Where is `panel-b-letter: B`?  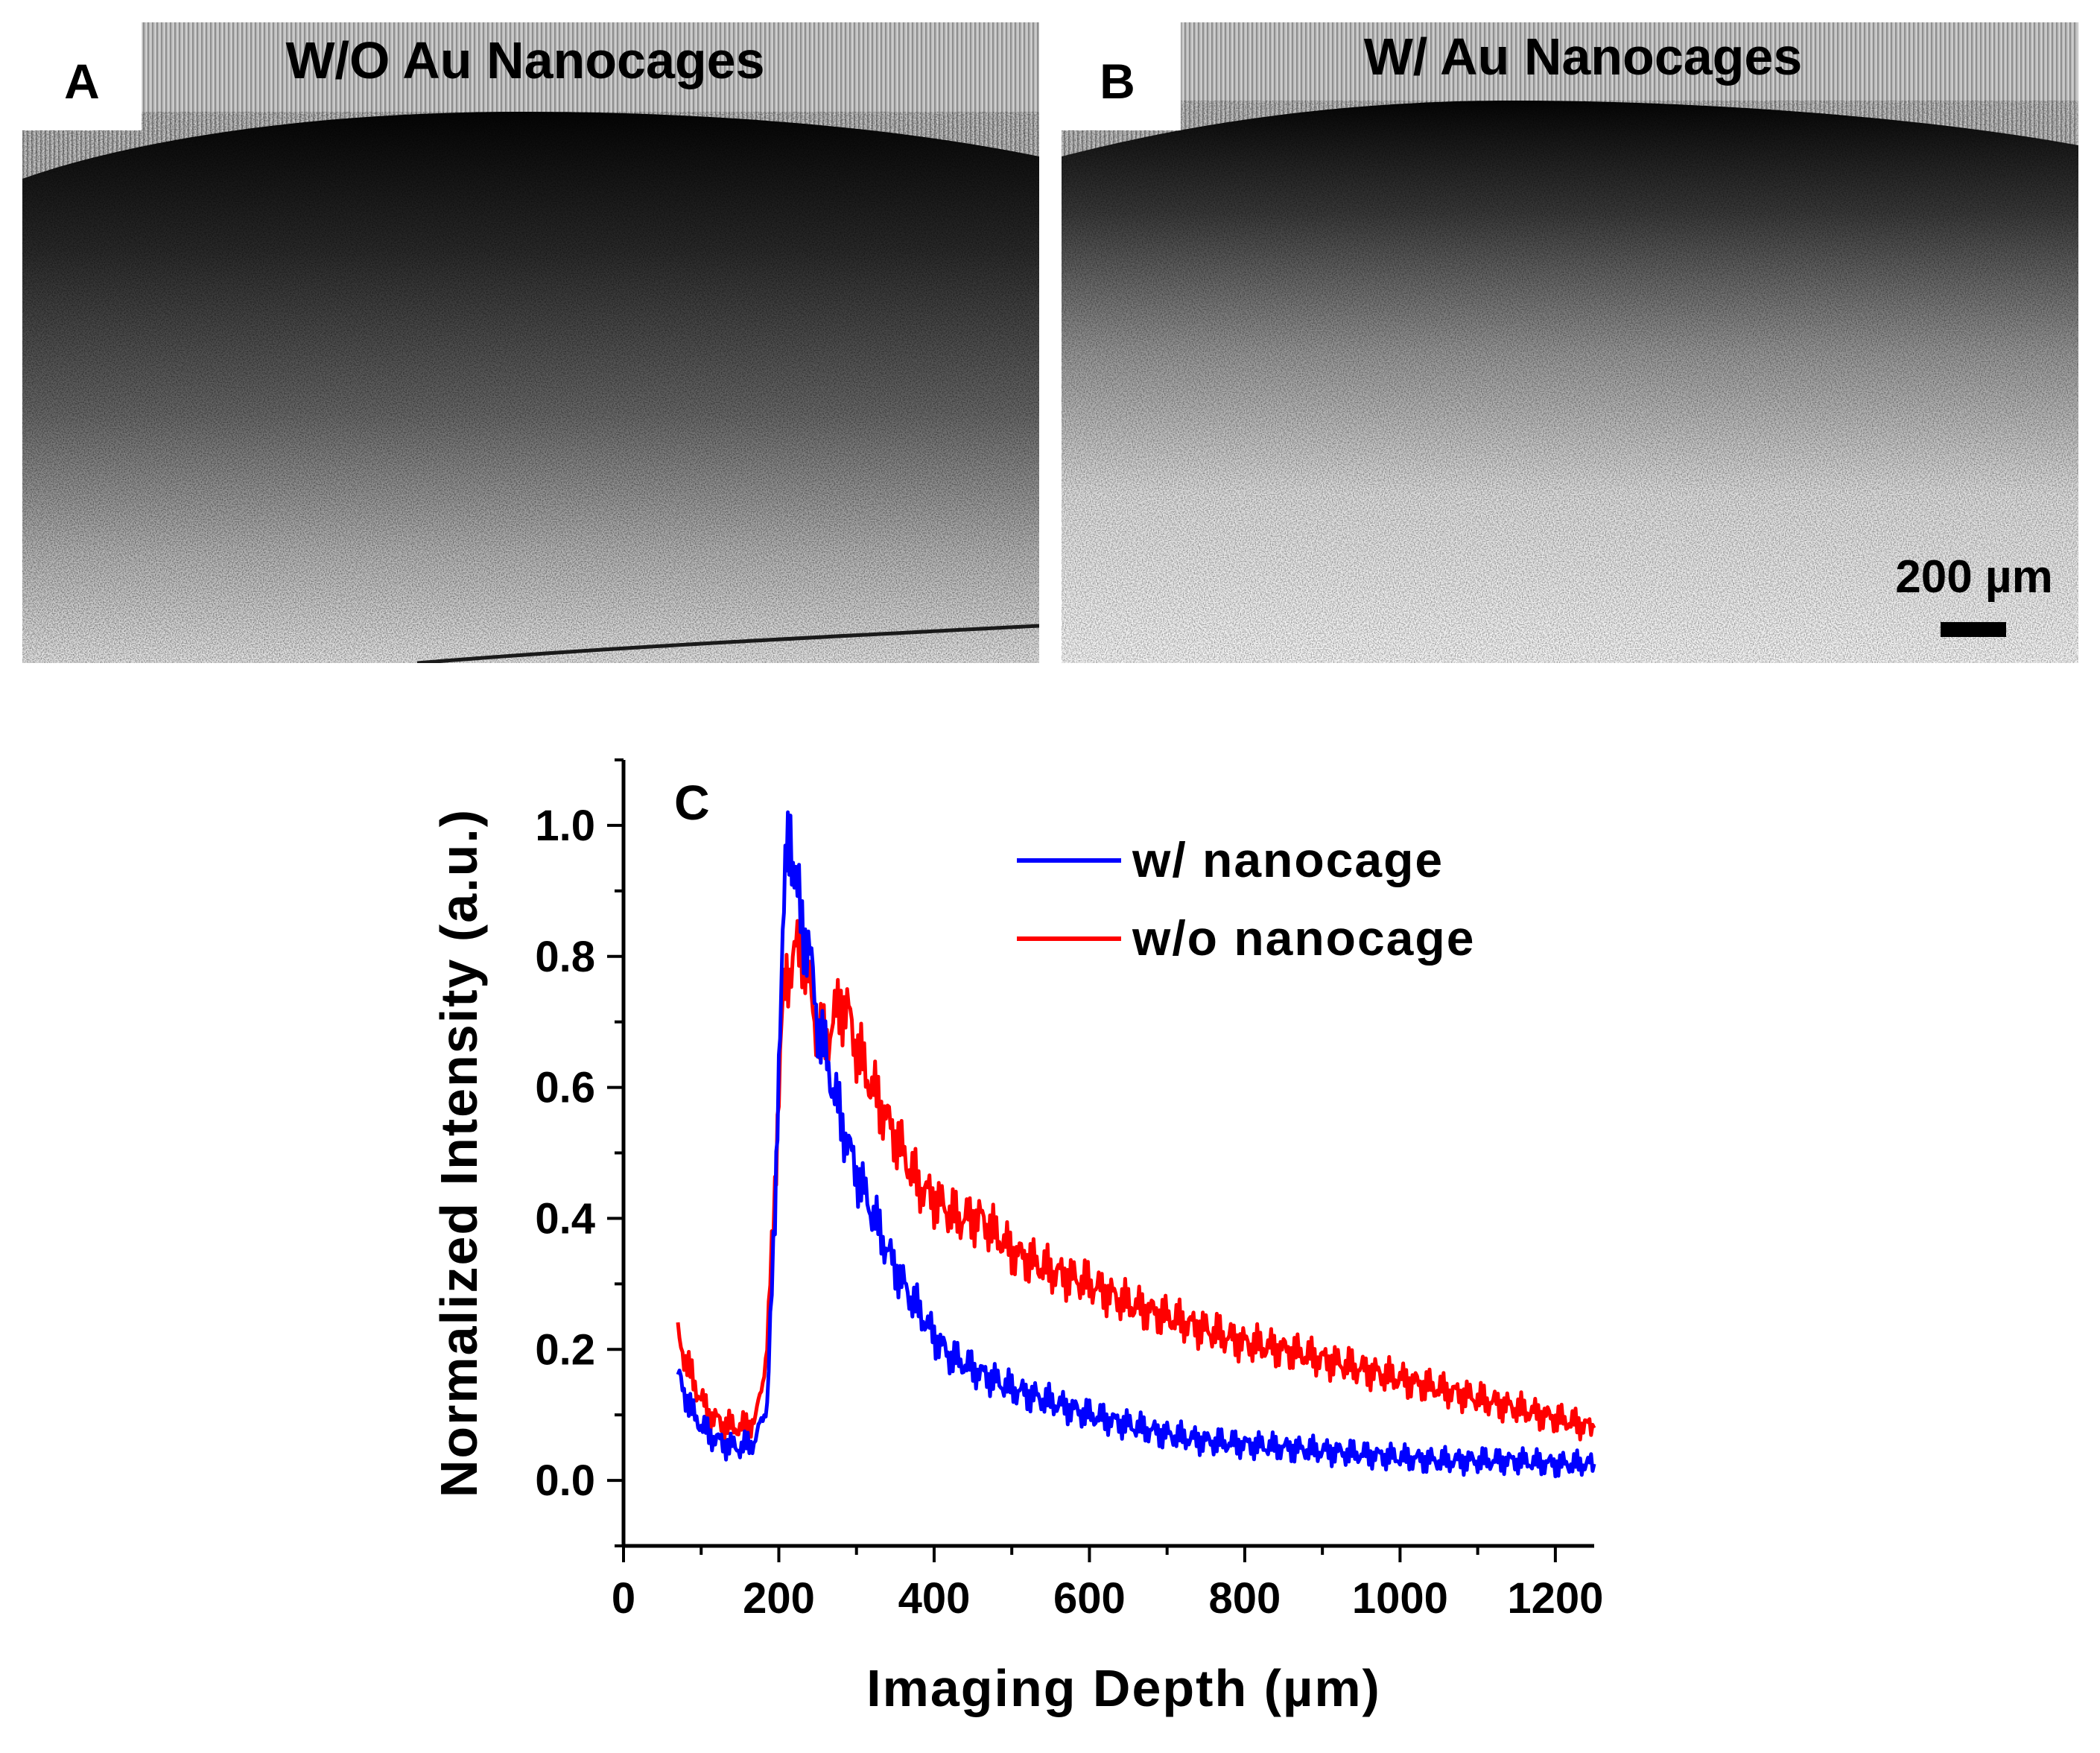 panel-b-letter: B is located at coordinates (1117, 81).